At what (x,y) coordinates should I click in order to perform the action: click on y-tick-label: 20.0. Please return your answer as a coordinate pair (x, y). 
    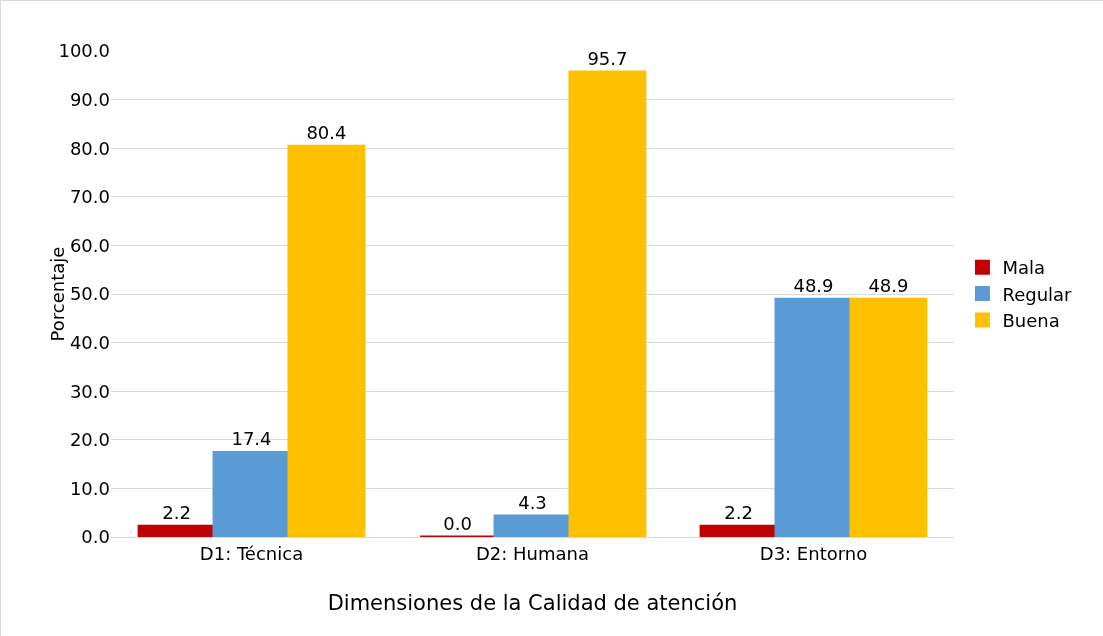
    Looking at the image, I should click on (89, 440).